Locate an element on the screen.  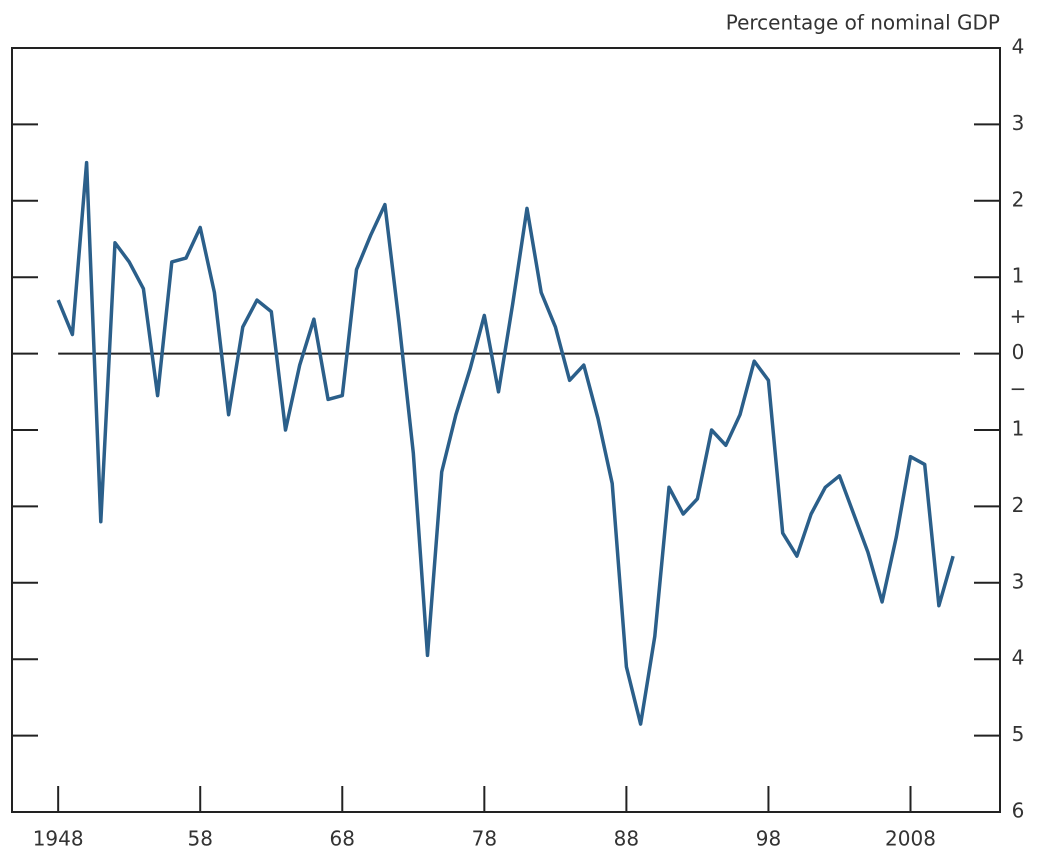
x-tick-label: 1948 is located at coordinates (58, 839).